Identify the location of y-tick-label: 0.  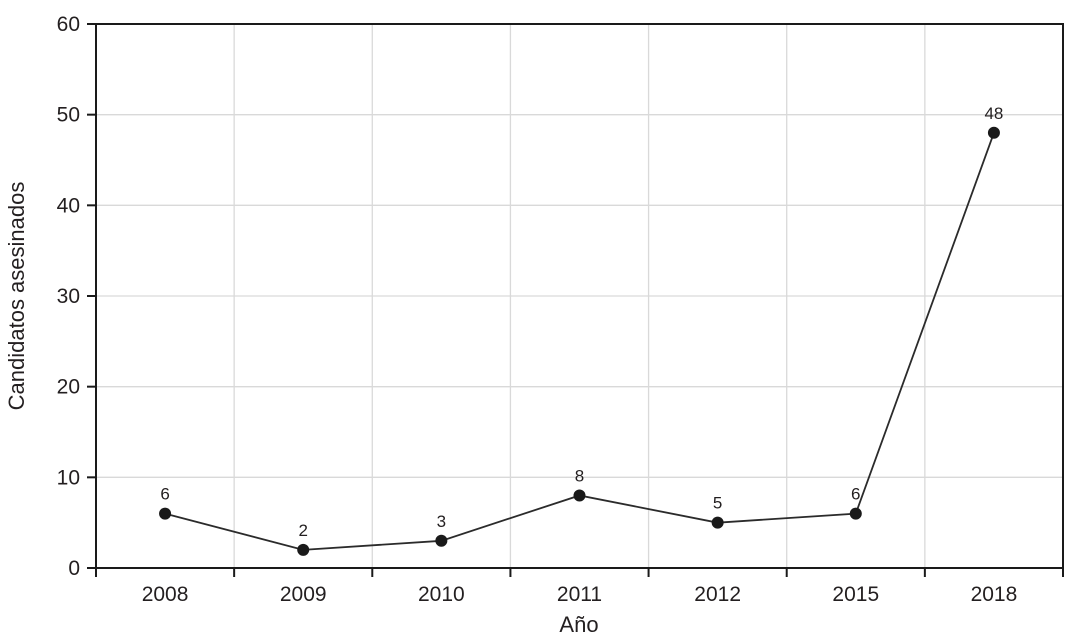
(74, 568).